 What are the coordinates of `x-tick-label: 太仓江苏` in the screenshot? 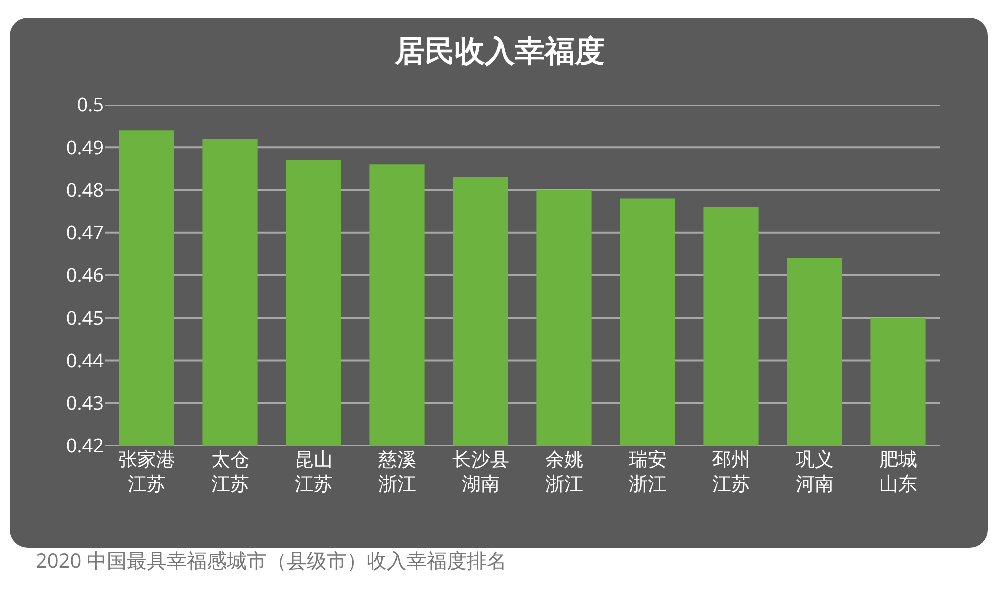 It's located at (230, 471).